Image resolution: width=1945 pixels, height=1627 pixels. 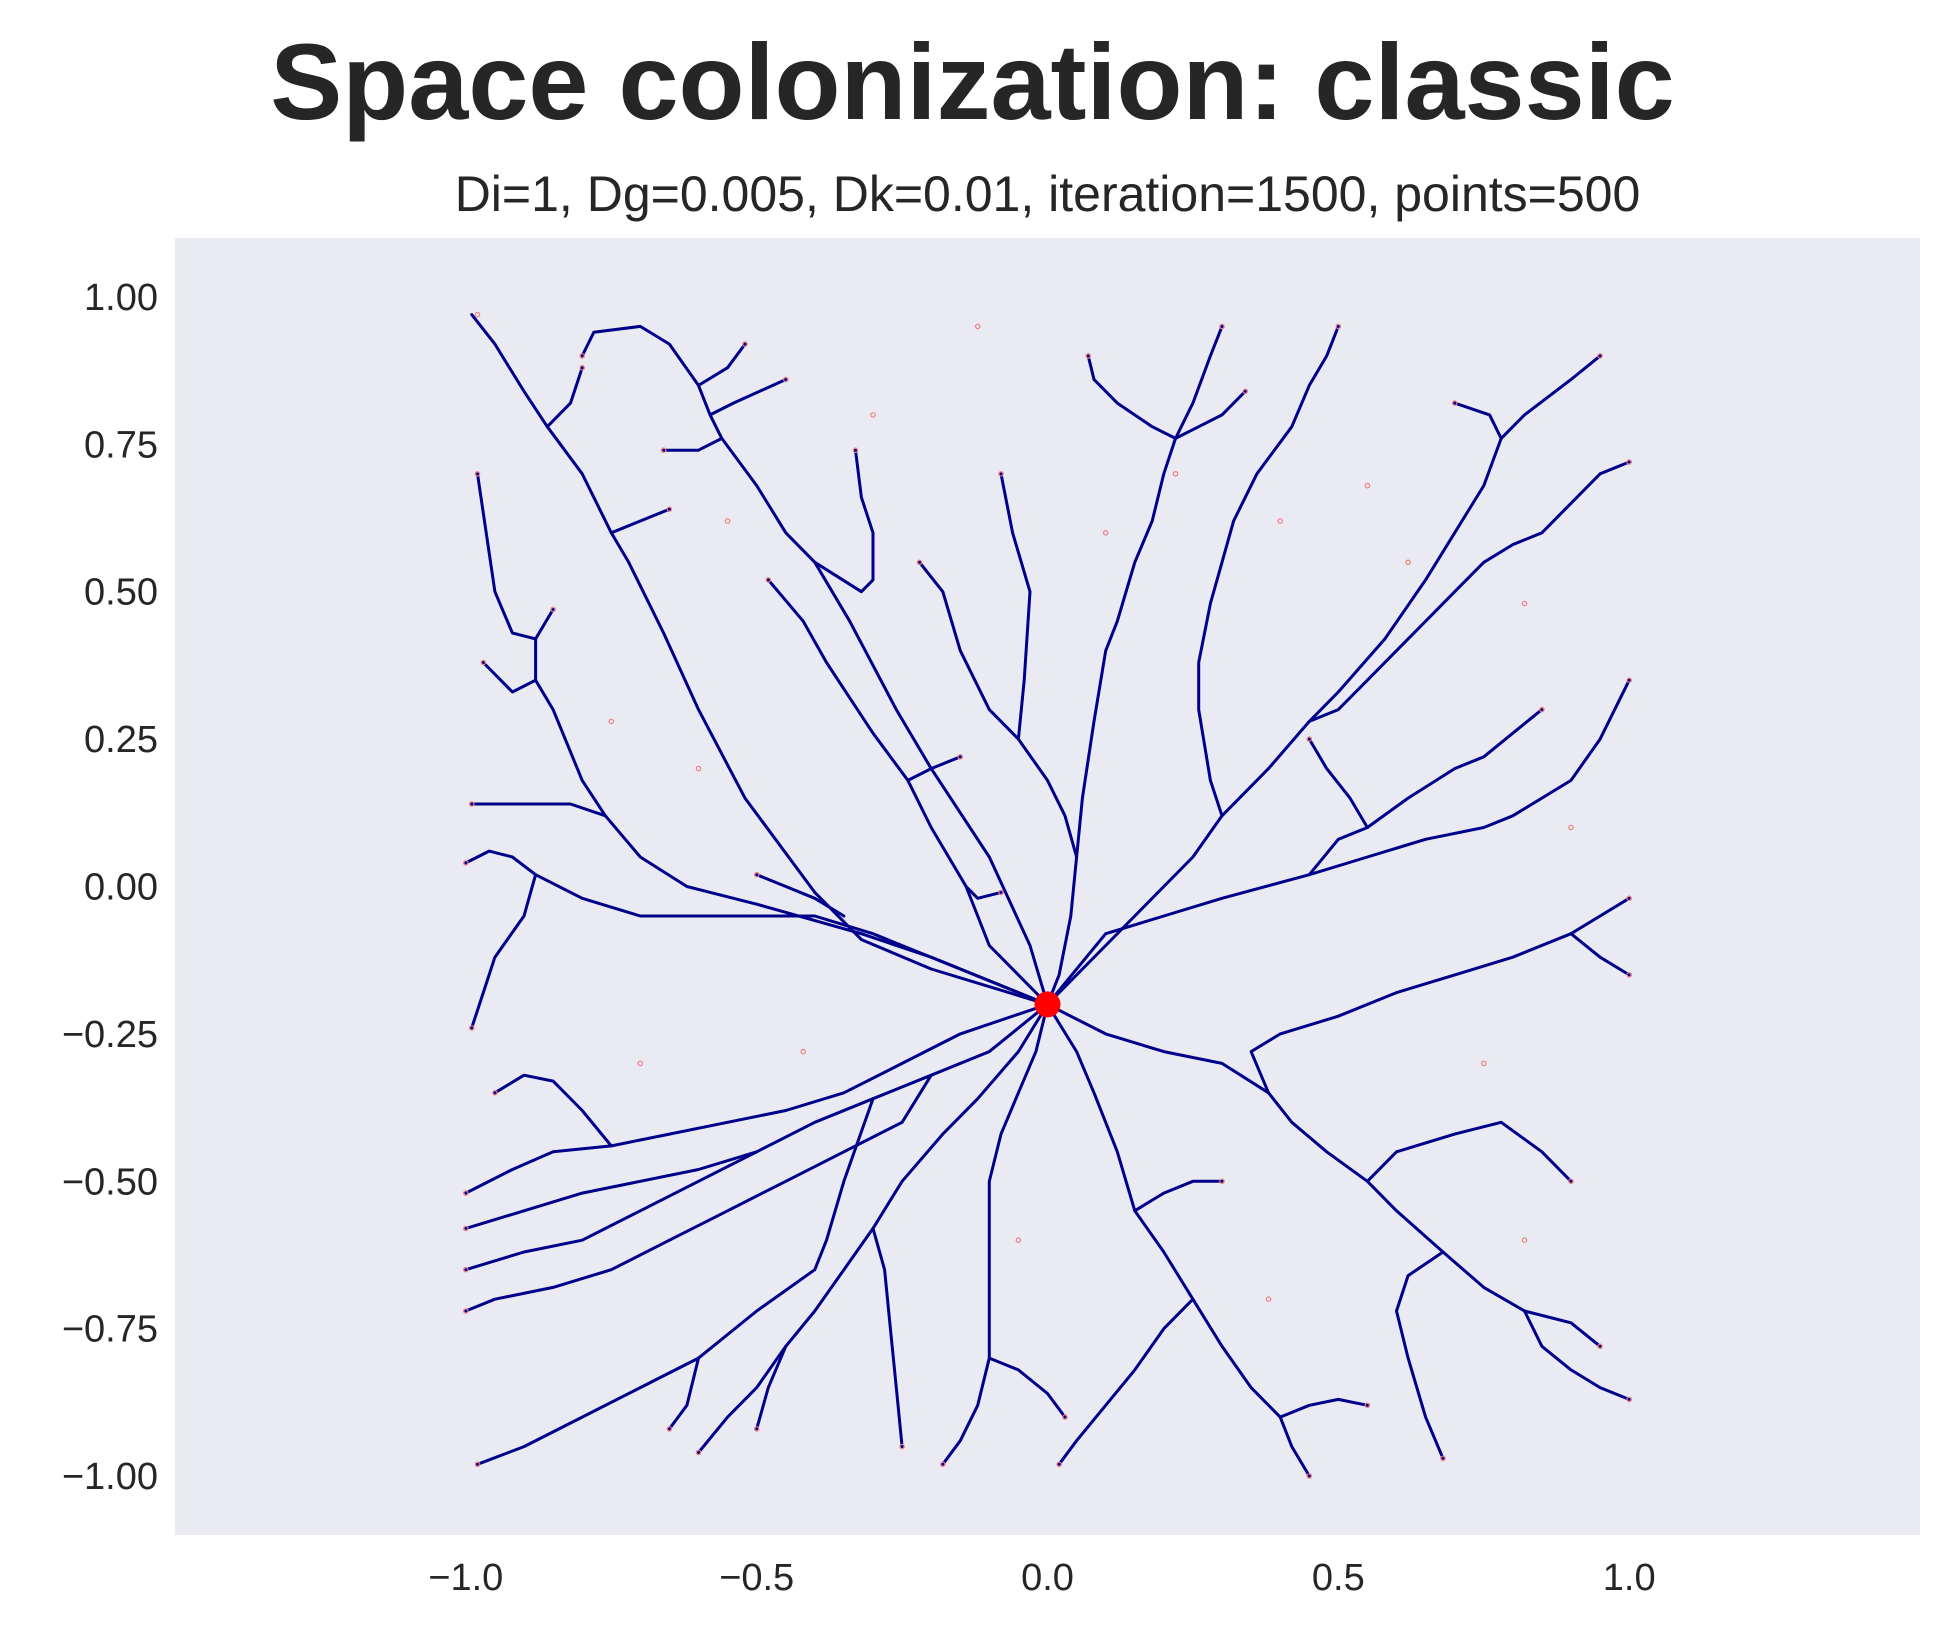 What do you see at coordinates (121, 445) in the screenshot?
I see `y-tick-label: 0.75` at bounding box center [121, 445].